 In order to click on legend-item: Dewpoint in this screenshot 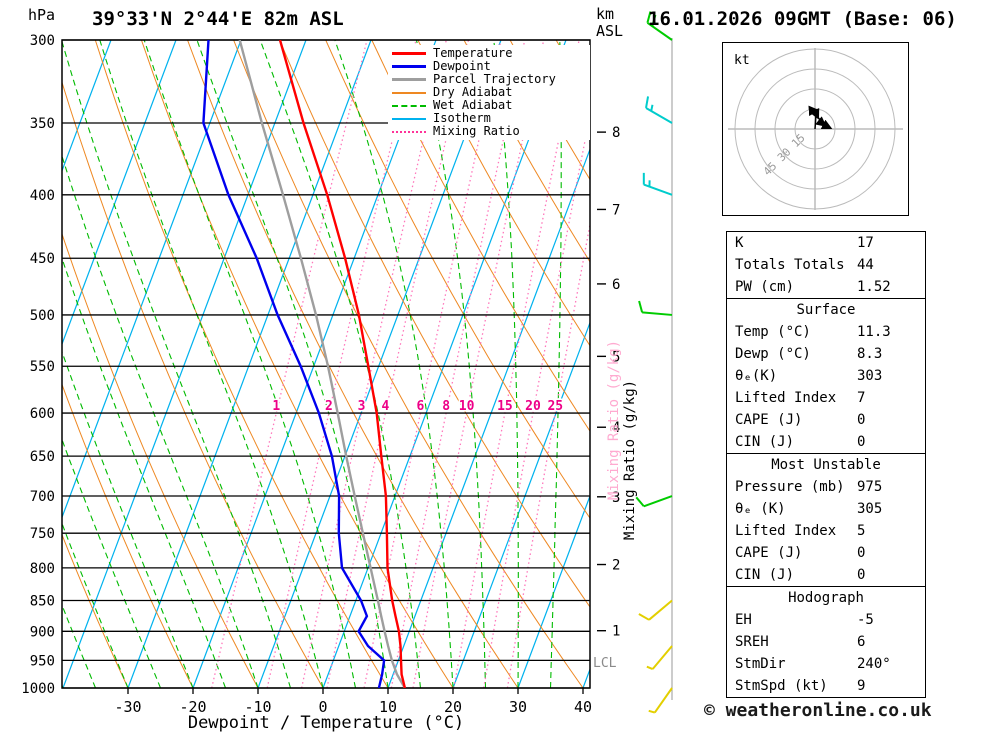, I will do `click(489, 66)`.